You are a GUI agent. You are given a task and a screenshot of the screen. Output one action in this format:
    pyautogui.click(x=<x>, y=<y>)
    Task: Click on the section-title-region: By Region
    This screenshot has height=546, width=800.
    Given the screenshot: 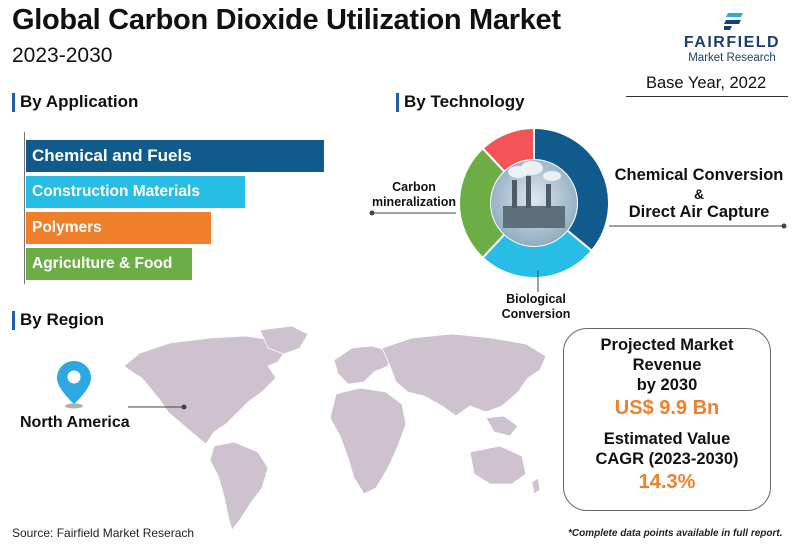 What is the action you would take?
    pyautogui.click(x=58, y=320)
    